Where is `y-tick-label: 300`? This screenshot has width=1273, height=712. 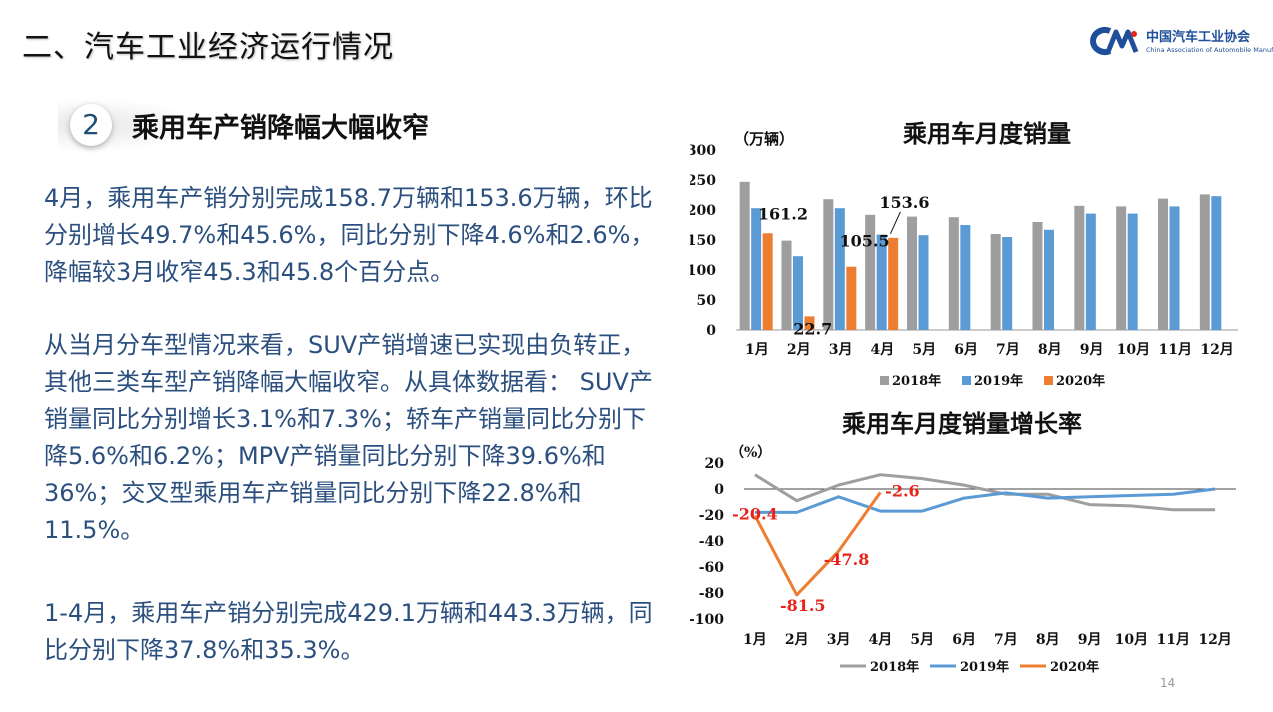 y-tick-label: 300 is located at coordinates (703, 151).